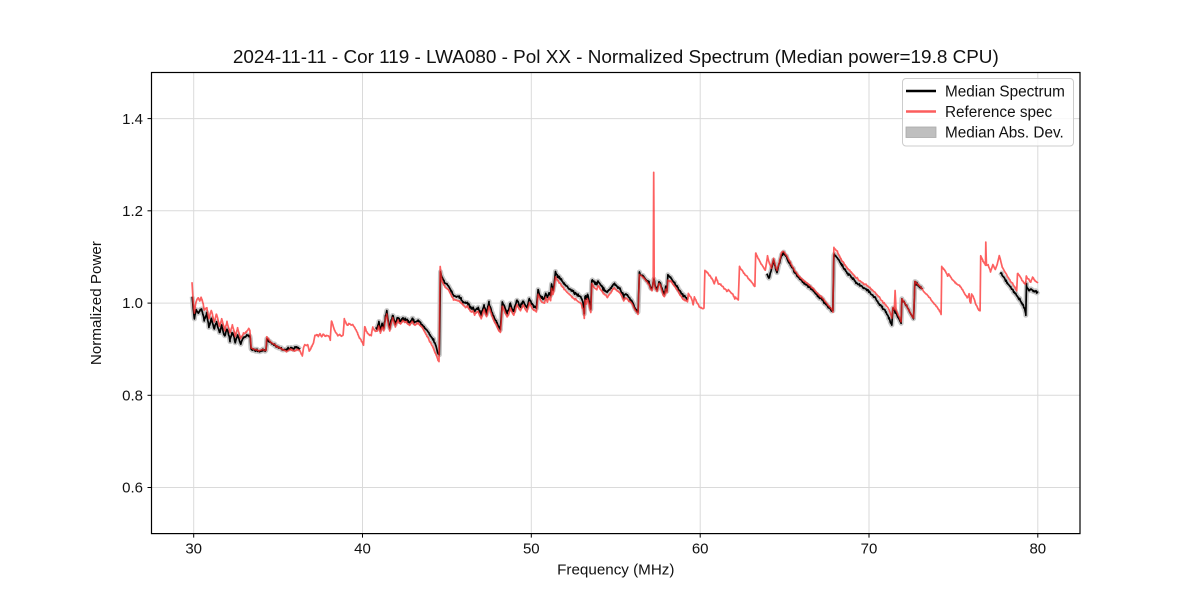 Image resolution: width=1200 pixels, height=605 pixels. Describe the element at coordinates (132, 488) in the screenshot. I see `svg-text: 0.6` at that location.